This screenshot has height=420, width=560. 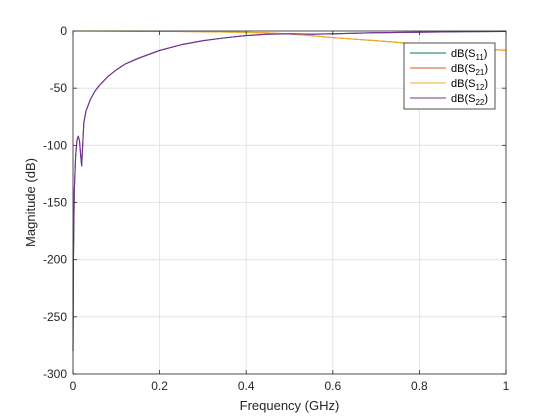 What do you see at coordinates (479, 57) in the screenshot?
I see `legend-entry-subscript: 11` at bounding box center [479, 57].